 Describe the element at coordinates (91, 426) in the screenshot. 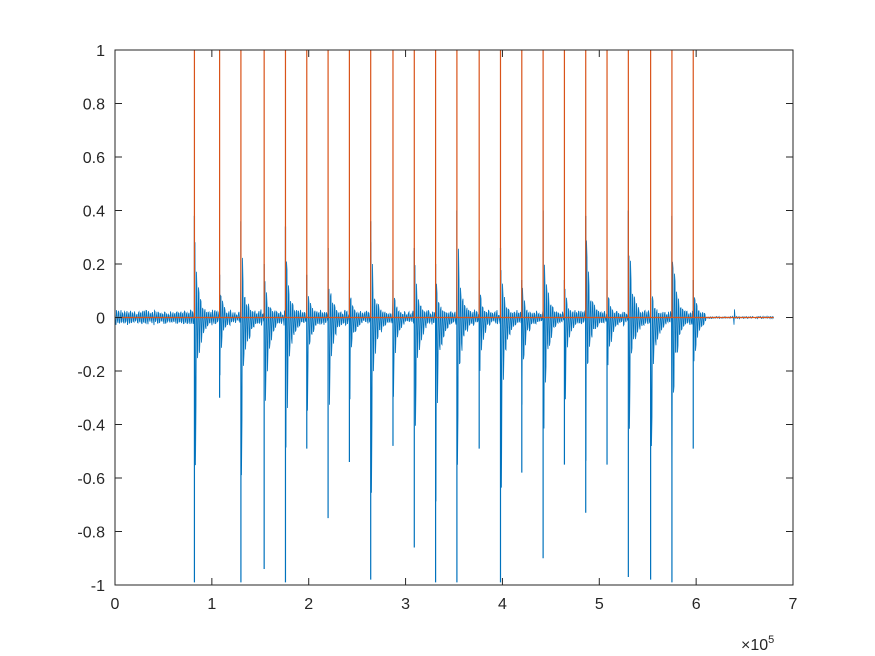

I see `y-tick-label: -0.4` at that location.